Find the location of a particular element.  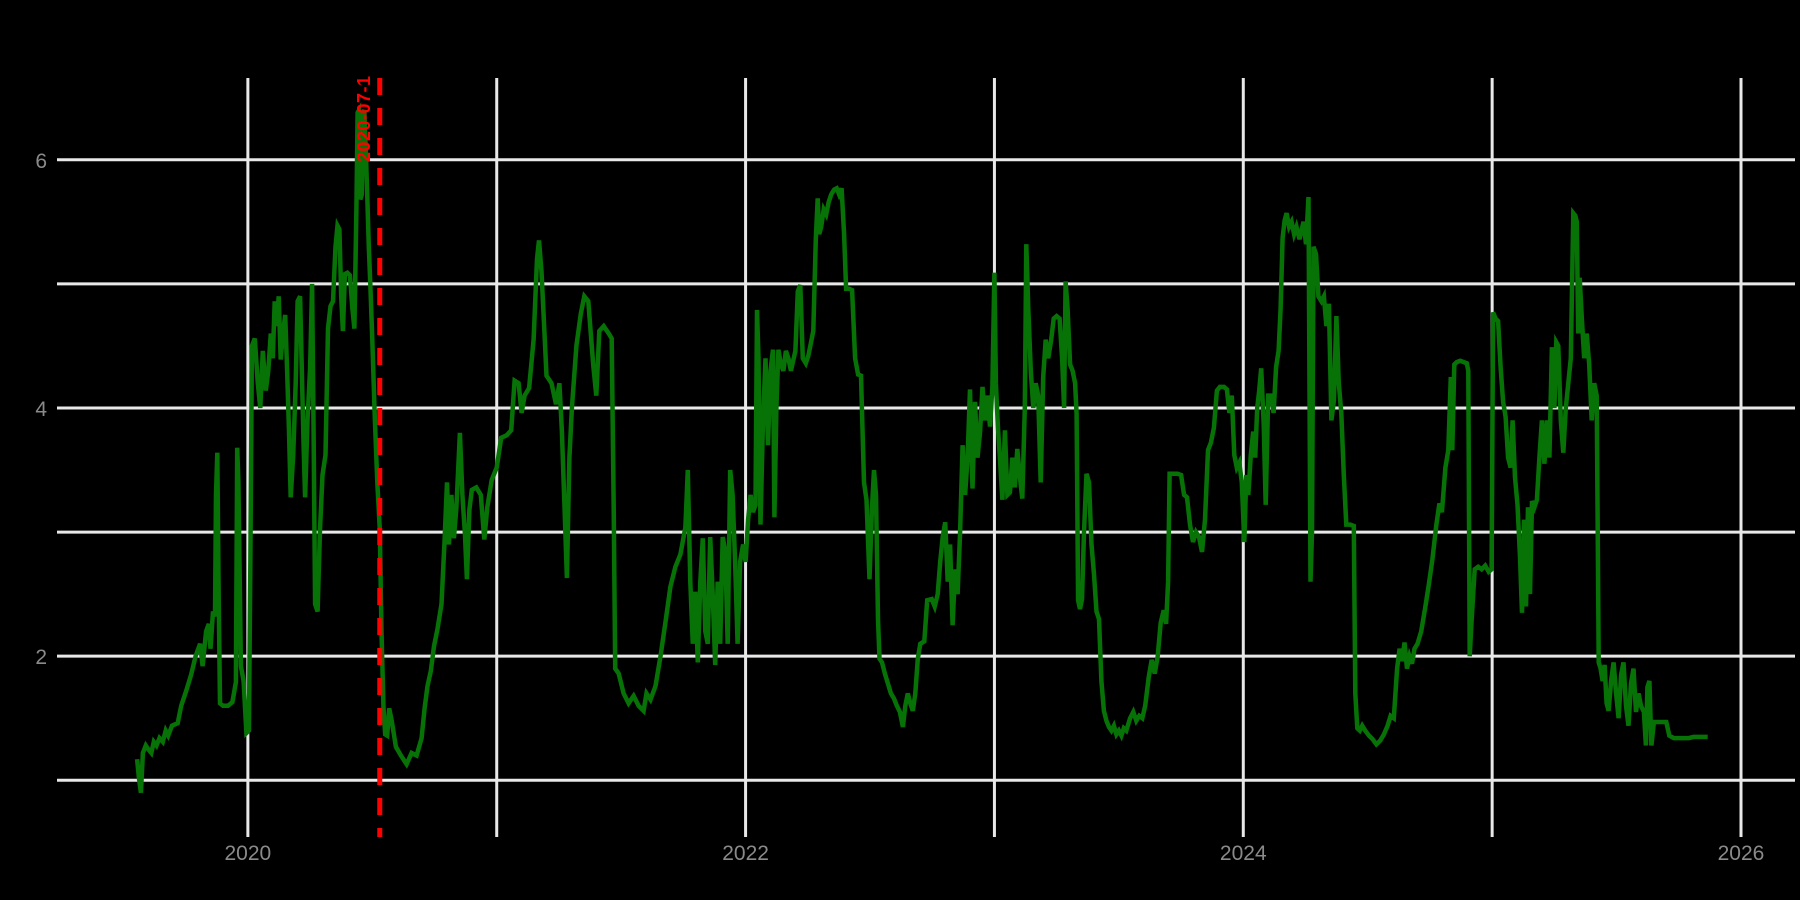

x-tick-label: 2024 is located at coordinates (1243, 853).